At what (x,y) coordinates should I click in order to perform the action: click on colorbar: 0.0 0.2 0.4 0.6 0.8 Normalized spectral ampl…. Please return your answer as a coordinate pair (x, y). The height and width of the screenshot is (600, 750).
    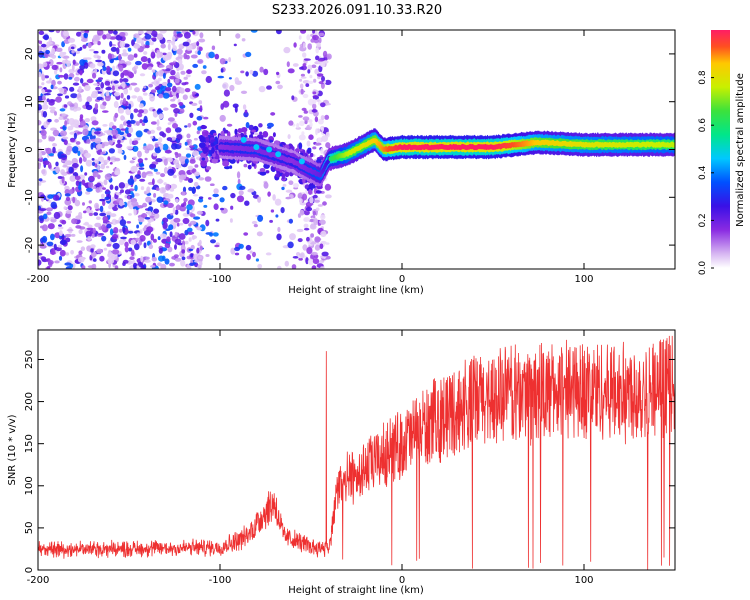
    Looking at the image, I should click on (722, 152).